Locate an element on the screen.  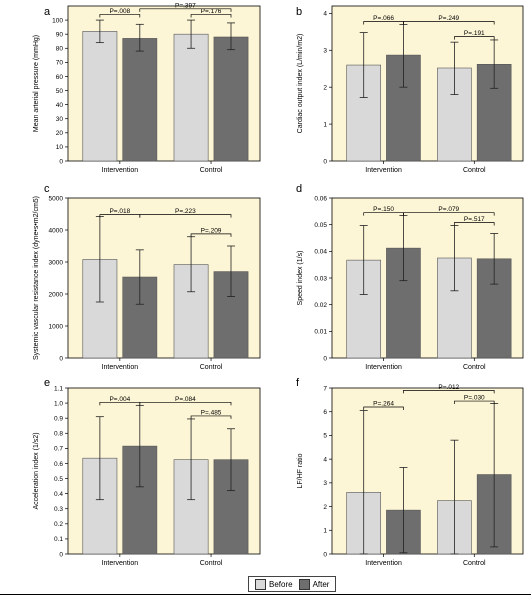
p-value-label: P=.191 is located at coordinates (474, 33).